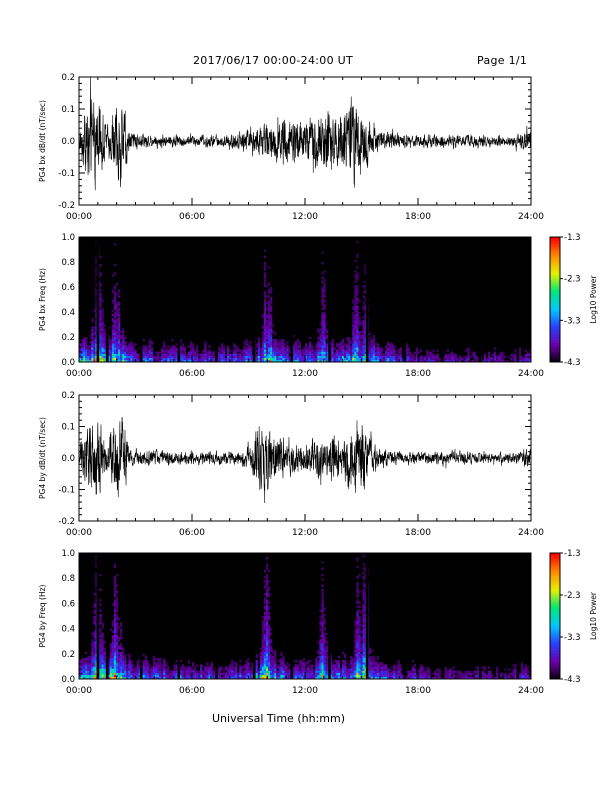  What do you see at coordinates (79, 217) in the screenshot?
I see `x-tick-label: 00:00` at bounding box center [79, 217].